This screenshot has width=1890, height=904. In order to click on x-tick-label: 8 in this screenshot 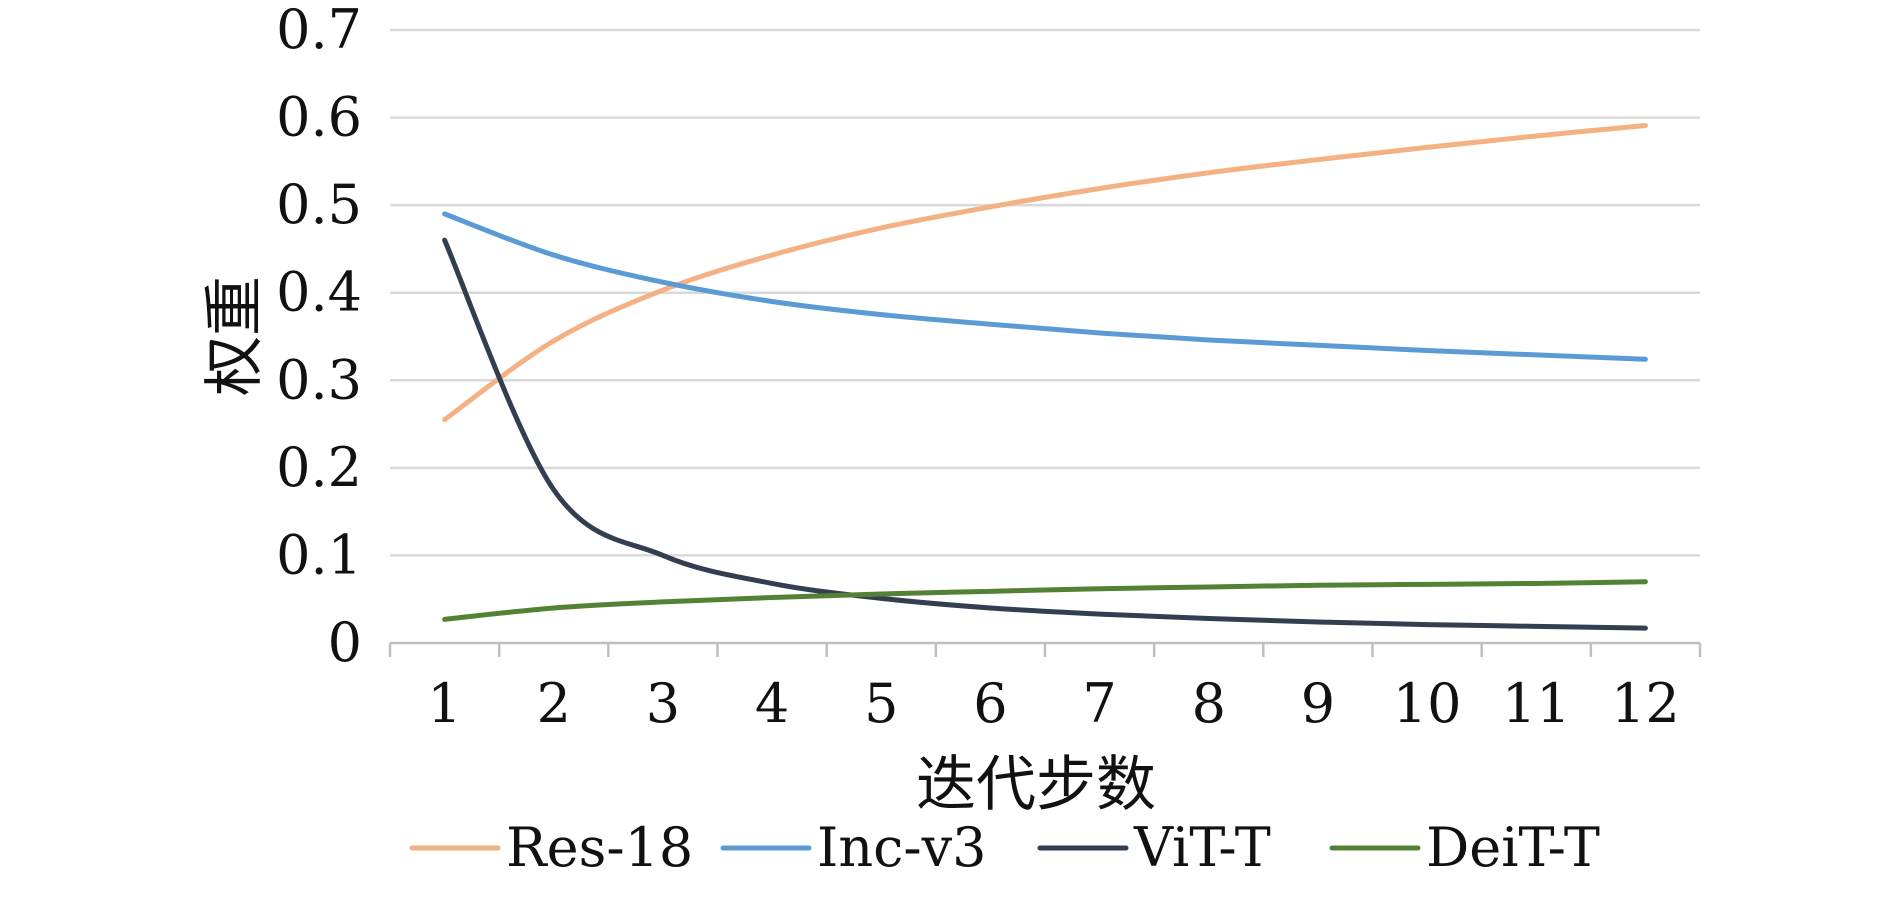, I will do `click(1209, 703)`.